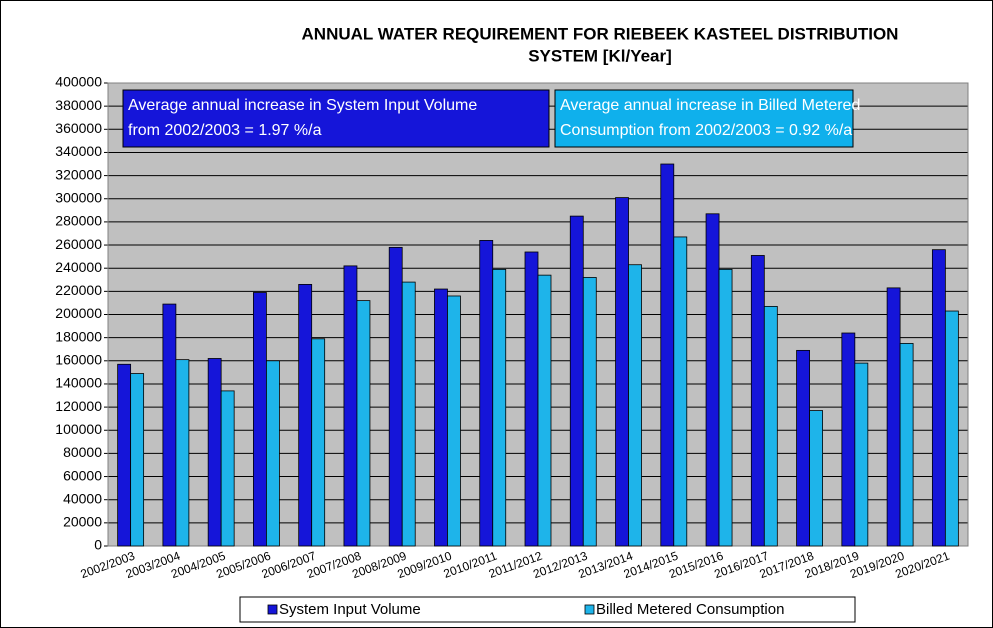 The width and height of the screenshot is (993, 628). Describe the element at coordinates (78, 128) in the screenshot. I see `y-tick-label: 360000` at that location.